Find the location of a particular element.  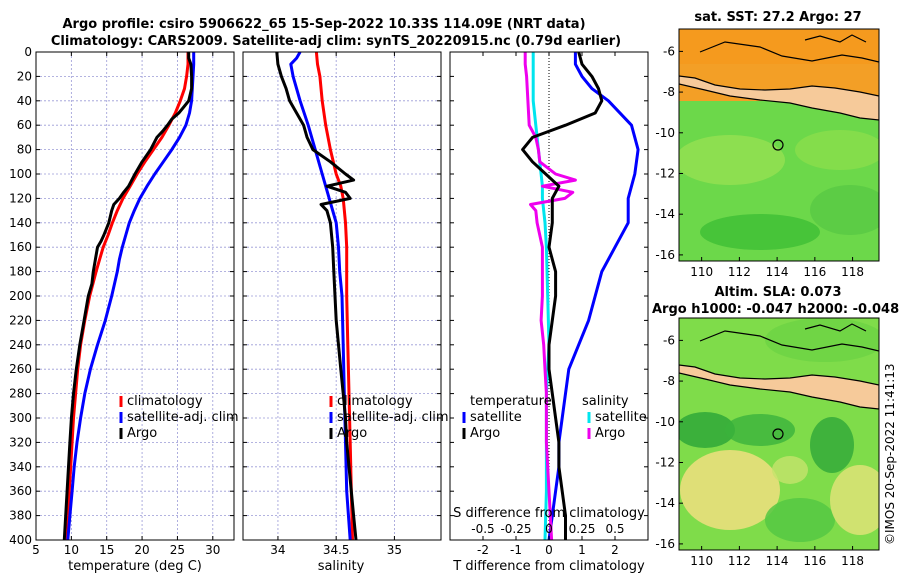

temperature-legend: climatology satellite-adj. clim Argo is located at coordinates (179, 417).